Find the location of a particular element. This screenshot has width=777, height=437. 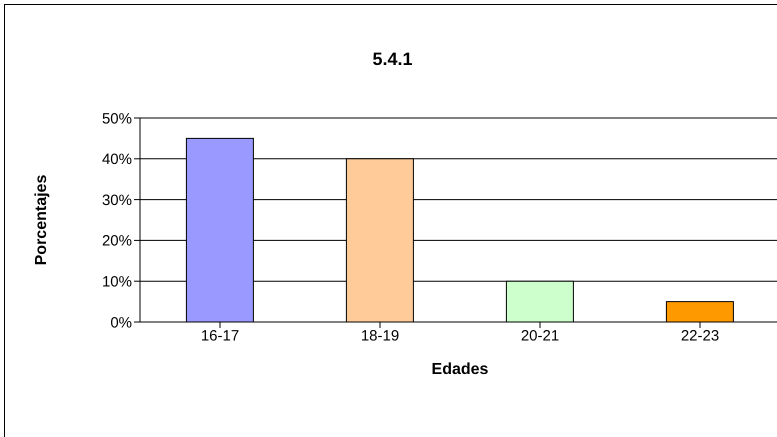

x-tick-label: 20-21 is located at coordinates (540, 336).